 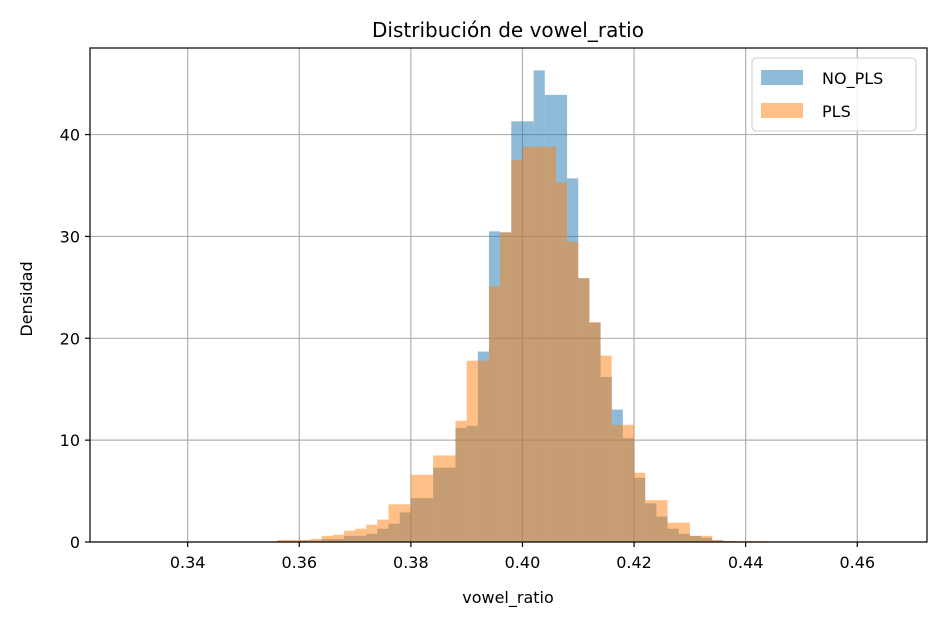 I want to click on chart-title: Distribución de vowel_ratio, so click(x=508, y=30).